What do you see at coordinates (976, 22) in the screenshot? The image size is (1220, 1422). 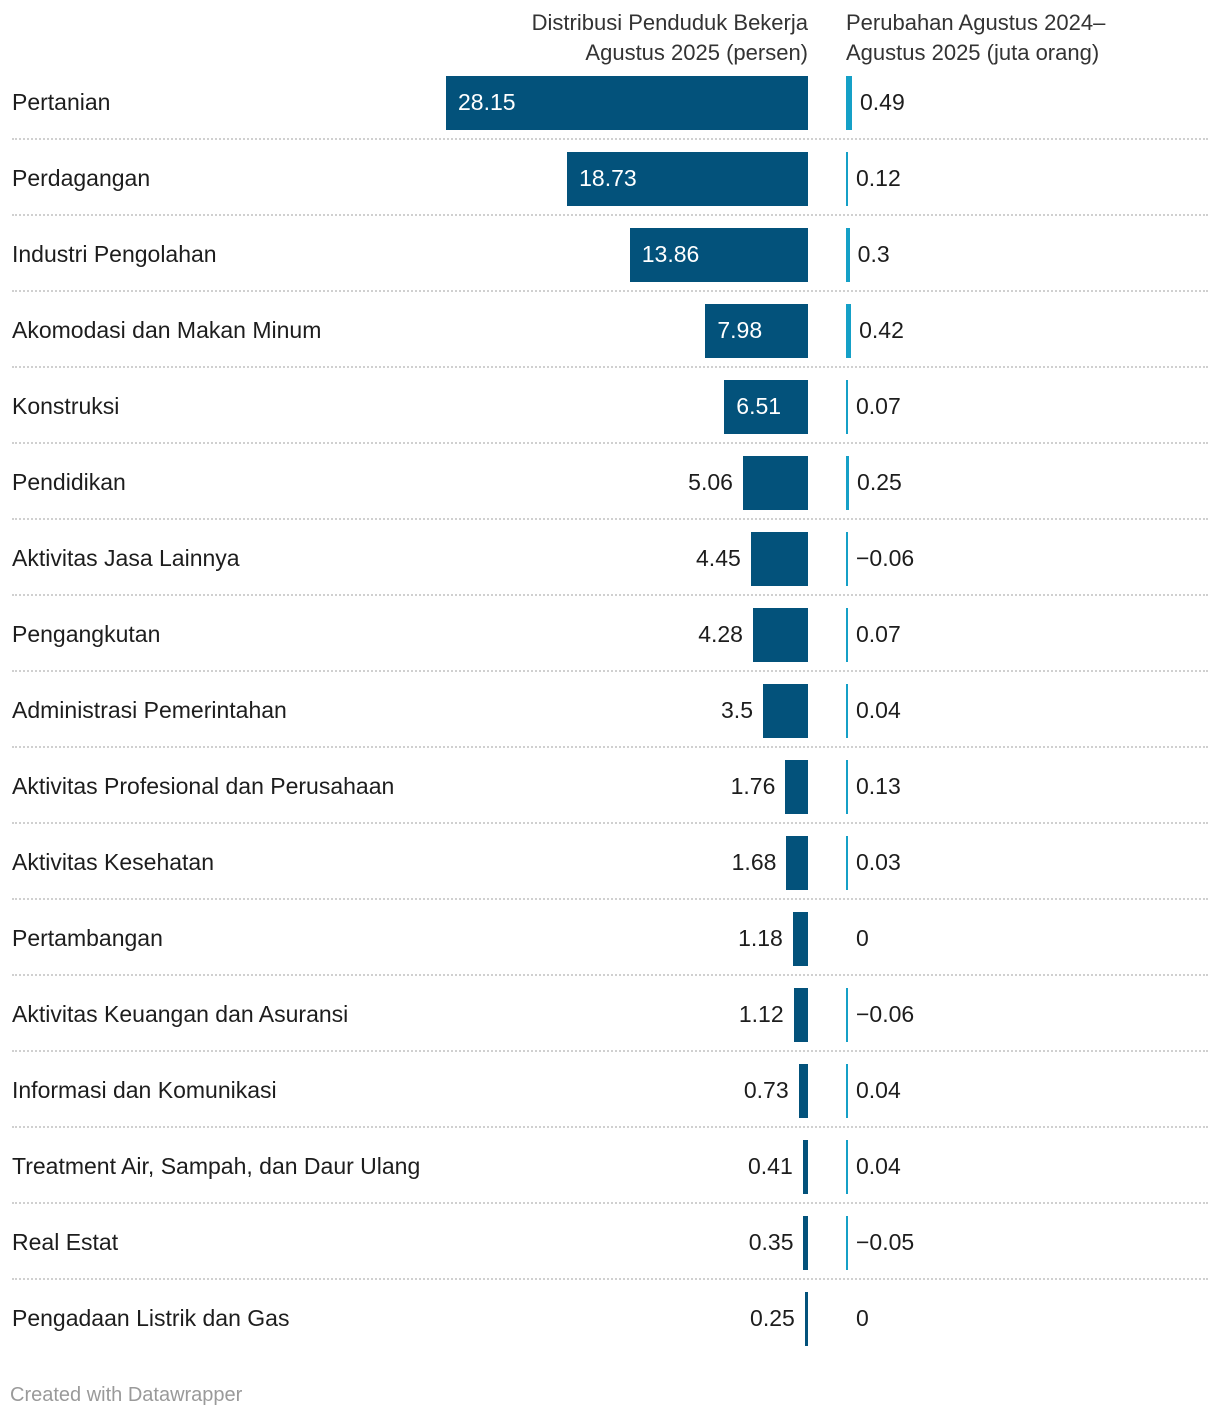 I see `change-header-line-1: Perubahan Agustus 2024–` at bounding box center [976, 22].